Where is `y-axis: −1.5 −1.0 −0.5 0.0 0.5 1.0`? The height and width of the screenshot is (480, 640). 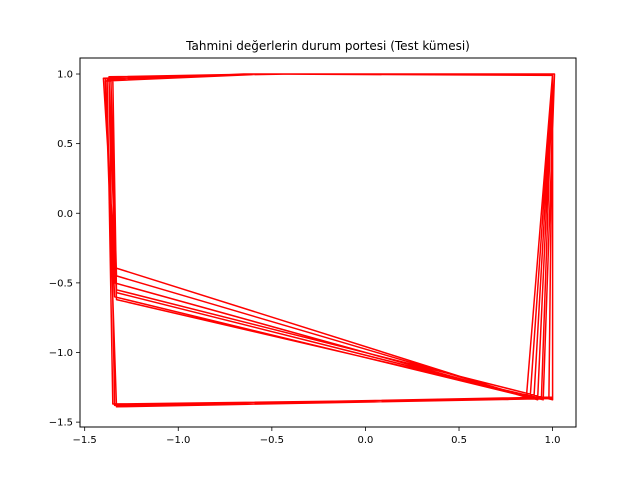 y-axis: −1.5 −1.0 −0.5 0.0 0.5 1.0 is located at coordinates (64, 249).